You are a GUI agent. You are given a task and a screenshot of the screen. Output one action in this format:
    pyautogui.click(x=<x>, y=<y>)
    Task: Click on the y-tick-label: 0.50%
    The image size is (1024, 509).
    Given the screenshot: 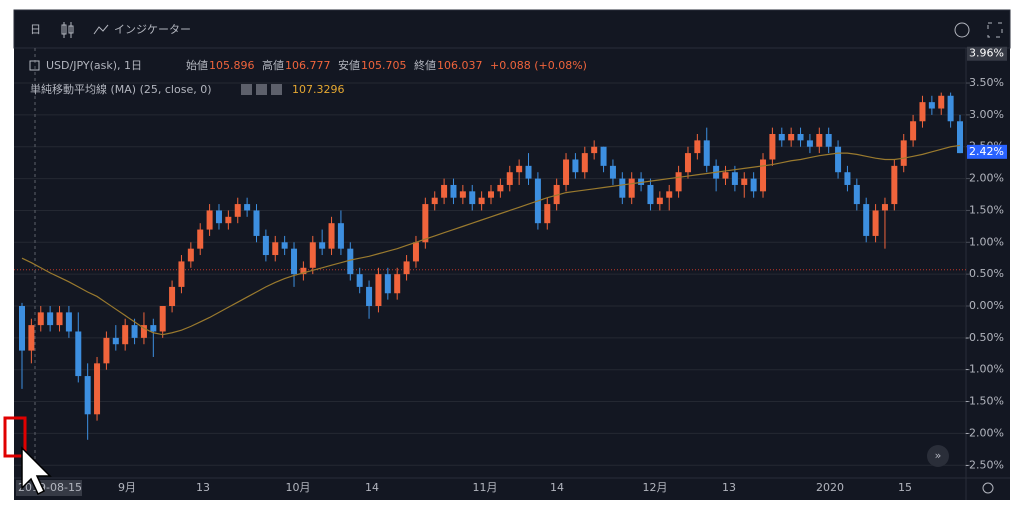 What is the action you would take?
    pyautogui.click(x=986, y=273)
    